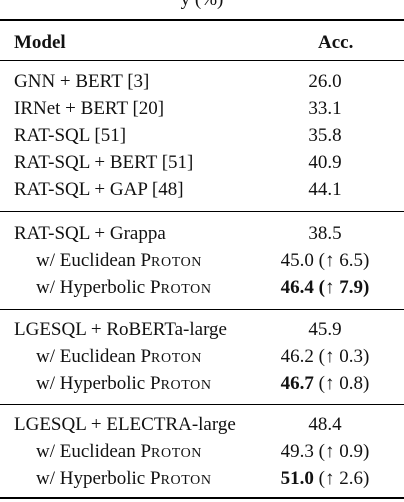 This screenshot has height=502, width=404. What do you see at coordinates (202, 20) in the screenshot?
I see `top-rule` at bounding box center [202, 20].